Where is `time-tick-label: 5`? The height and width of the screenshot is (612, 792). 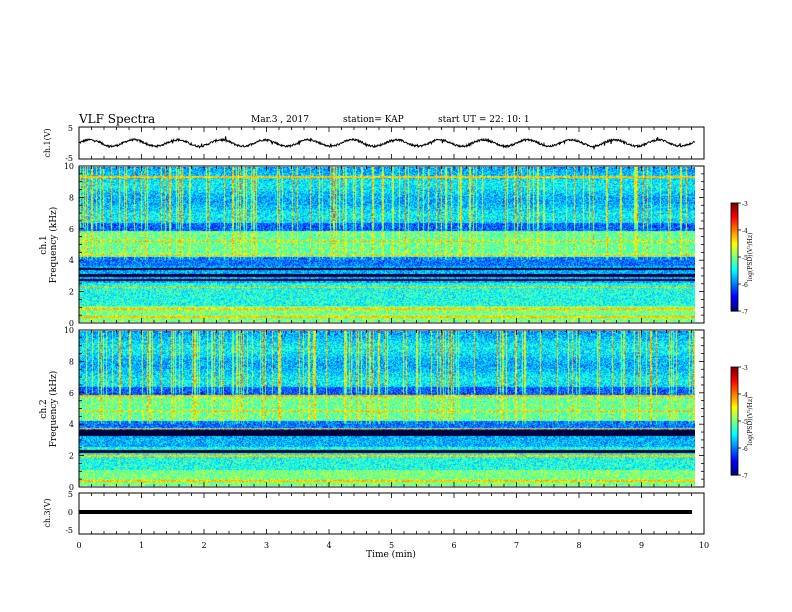 time-tick-label: 5 is located at coordinates (391, 545).